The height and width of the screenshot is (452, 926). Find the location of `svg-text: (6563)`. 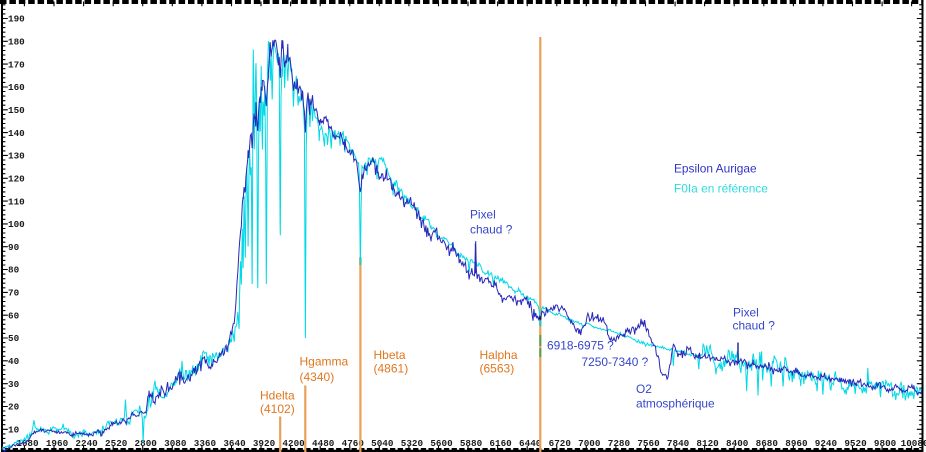

svg-text: (6563) is located at coordinates (497, 368).